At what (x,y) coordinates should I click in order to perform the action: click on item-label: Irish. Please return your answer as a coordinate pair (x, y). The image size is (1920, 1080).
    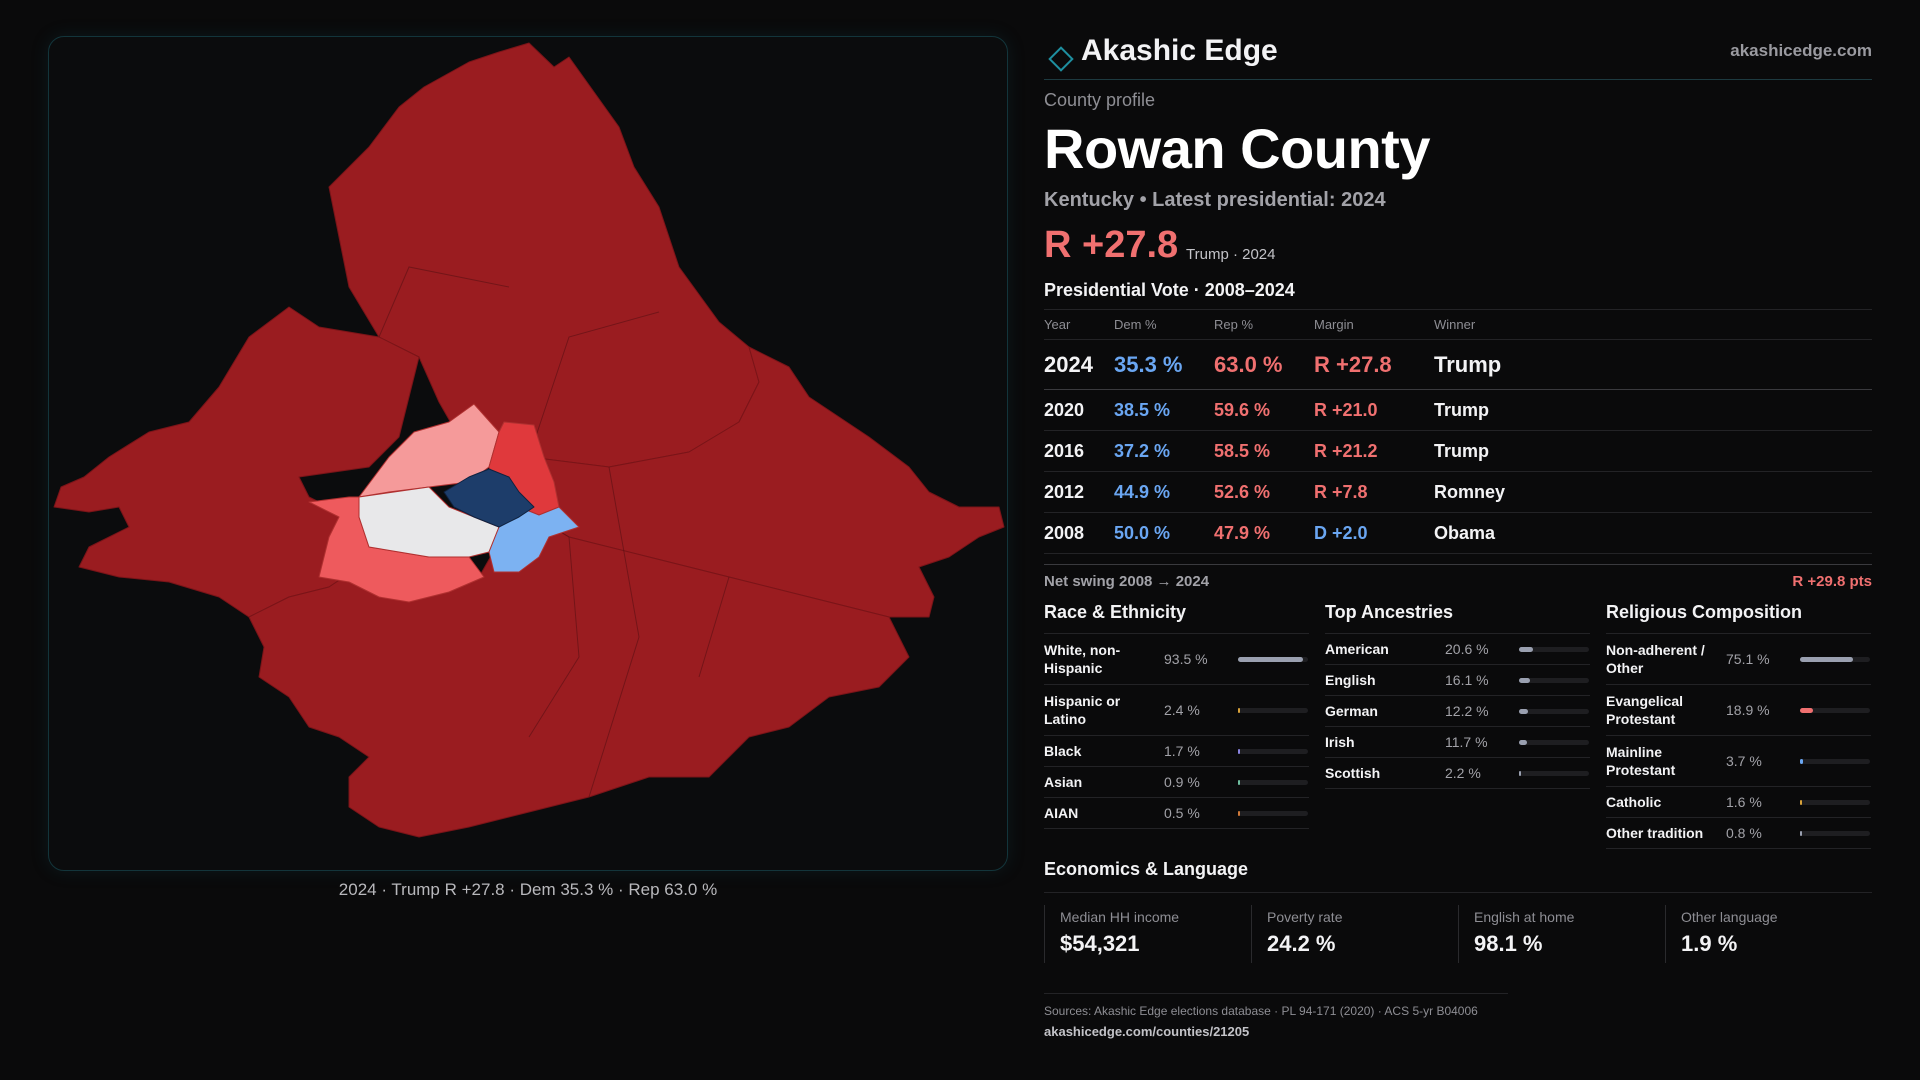
    Looking at the image, I should click on (1340, 742).